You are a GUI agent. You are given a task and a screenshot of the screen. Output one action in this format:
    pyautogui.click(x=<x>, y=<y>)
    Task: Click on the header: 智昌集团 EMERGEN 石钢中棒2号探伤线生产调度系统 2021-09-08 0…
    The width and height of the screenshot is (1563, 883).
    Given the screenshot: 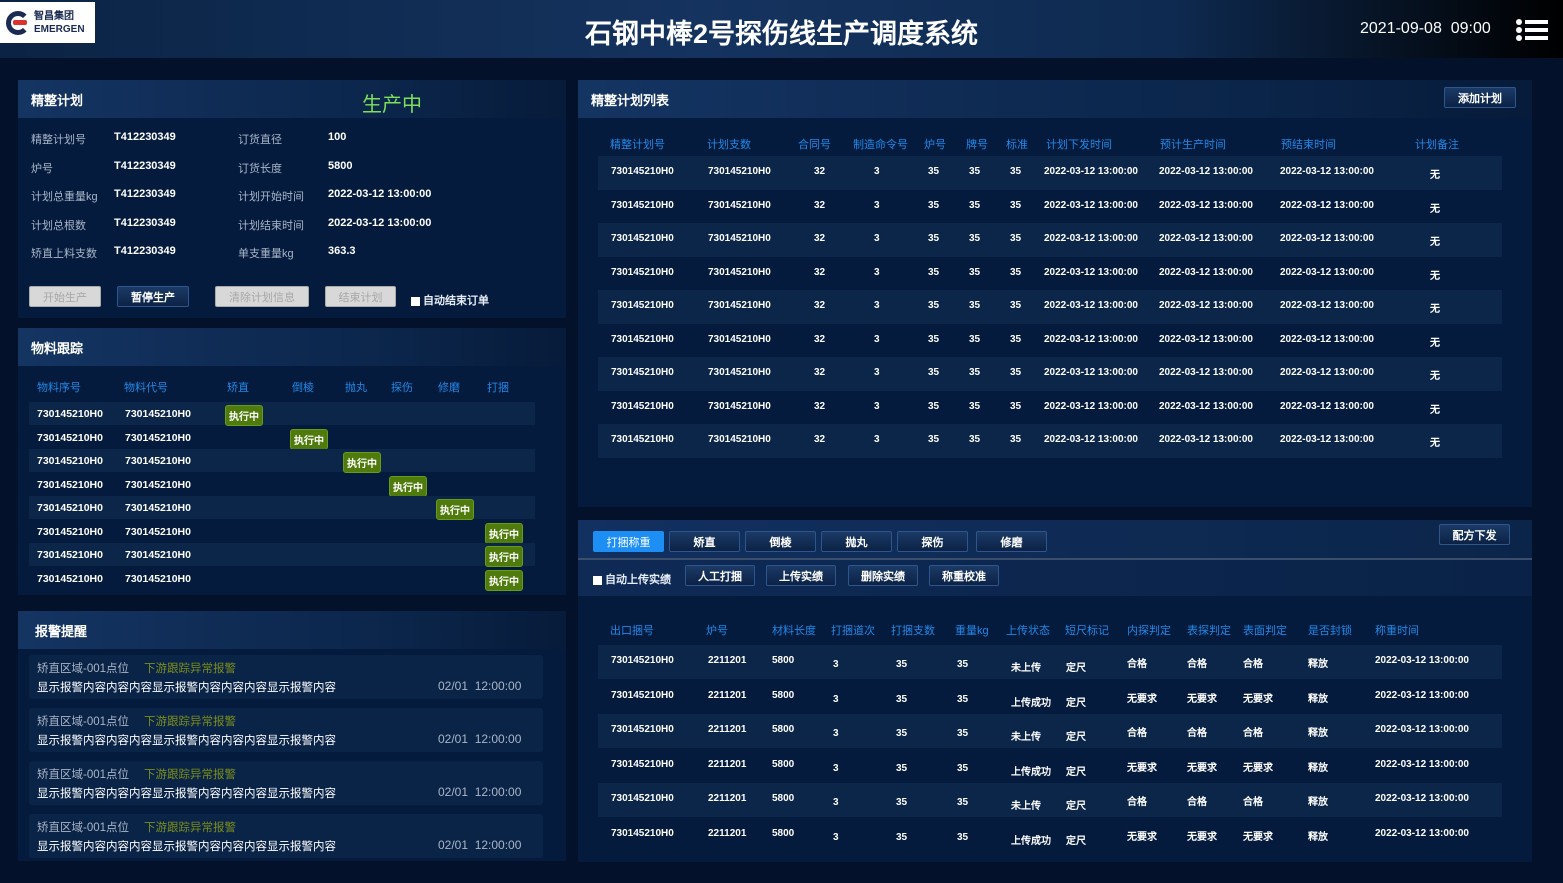 What is the action you would take?
    pyautogui.click(x=781, y=29)
    